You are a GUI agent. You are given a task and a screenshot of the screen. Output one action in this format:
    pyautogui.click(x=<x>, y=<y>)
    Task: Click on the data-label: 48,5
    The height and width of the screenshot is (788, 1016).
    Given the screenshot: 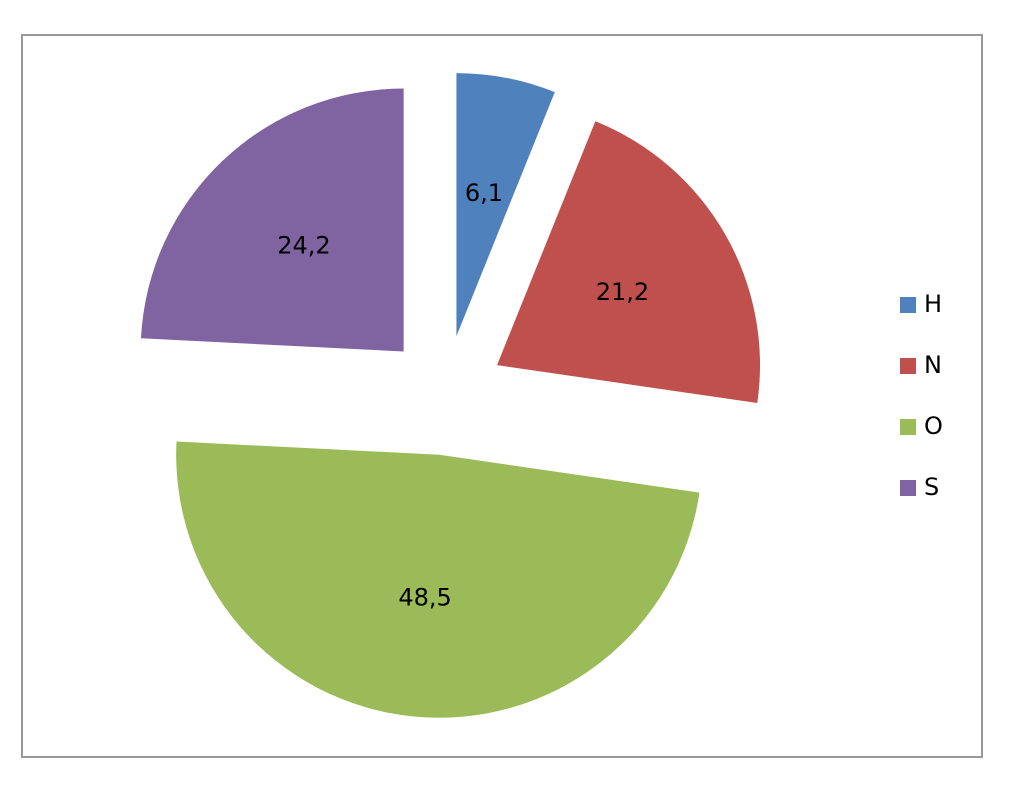 What is the action you would take?
    pyautogui.click(x=424, y=598)
    